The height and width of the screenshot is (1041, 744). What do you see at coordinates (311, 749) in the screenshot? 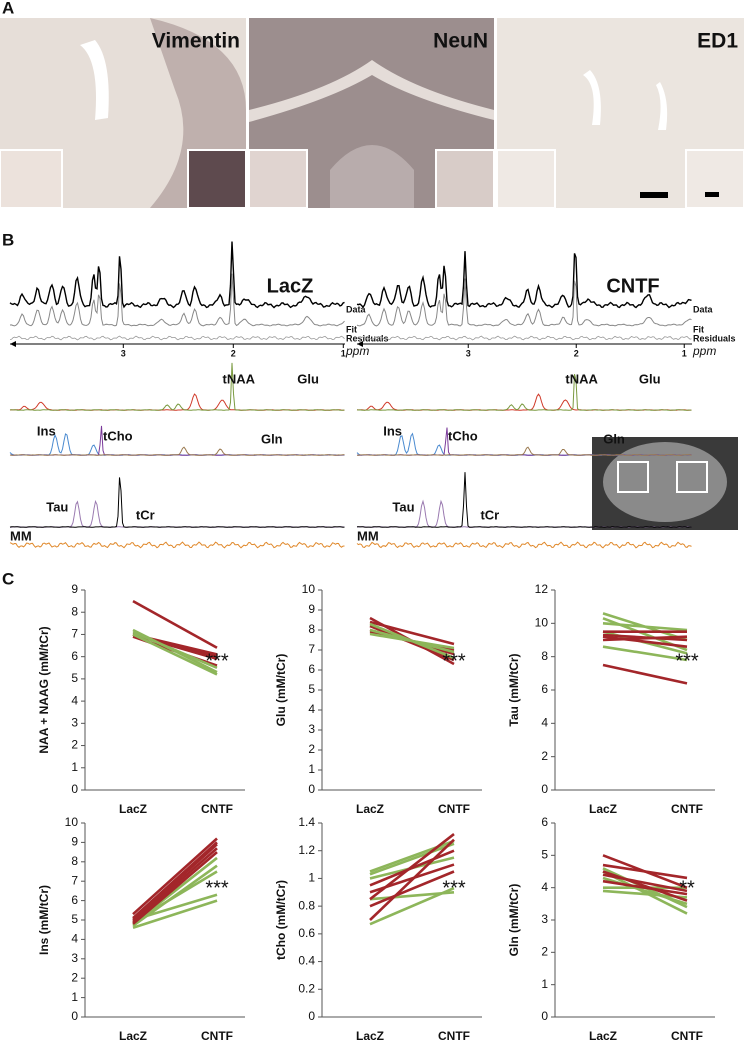
I see `y-tick-label: 2` at bounding box center [311, 749].